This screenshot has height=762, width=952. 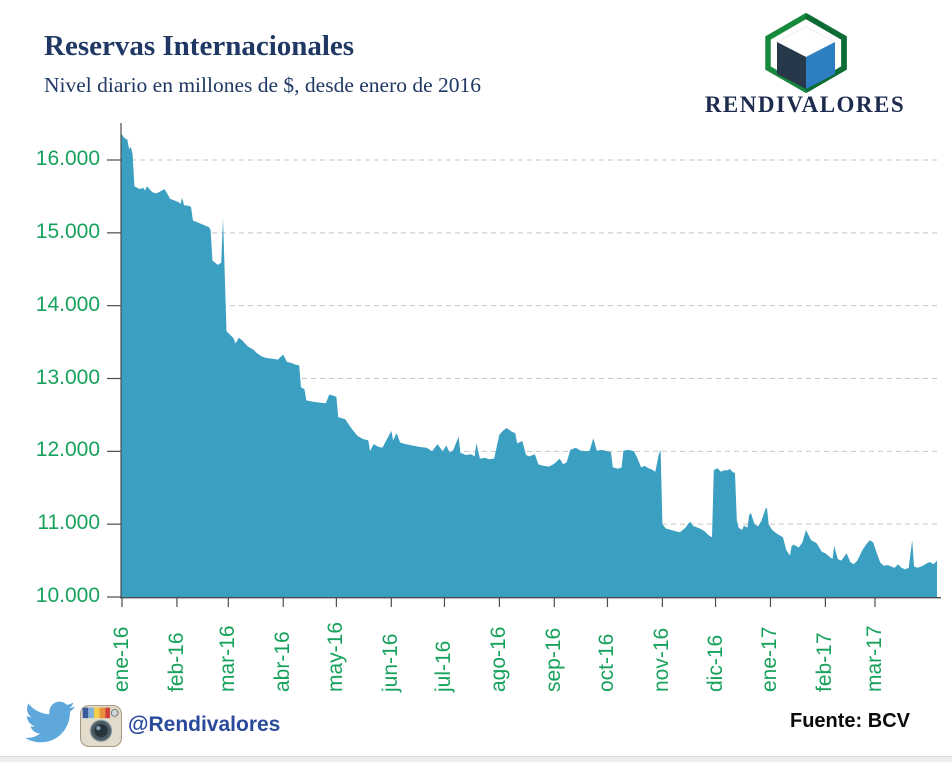 I want to click on y-axis-label: 13.000, so click(x=67, y=377).